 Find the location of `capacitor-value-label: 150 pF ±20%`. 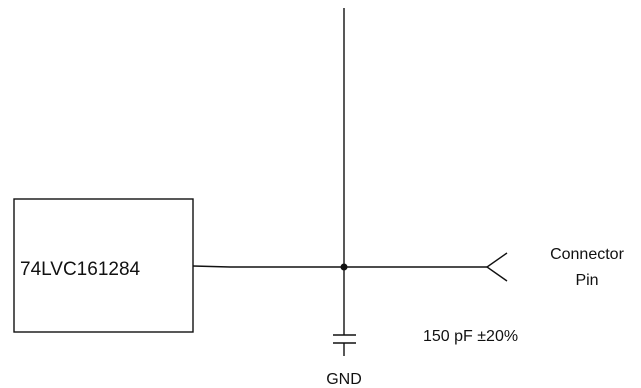

capacitor-value-label: 150 pF ±20% is located at coordinates (470, 336).